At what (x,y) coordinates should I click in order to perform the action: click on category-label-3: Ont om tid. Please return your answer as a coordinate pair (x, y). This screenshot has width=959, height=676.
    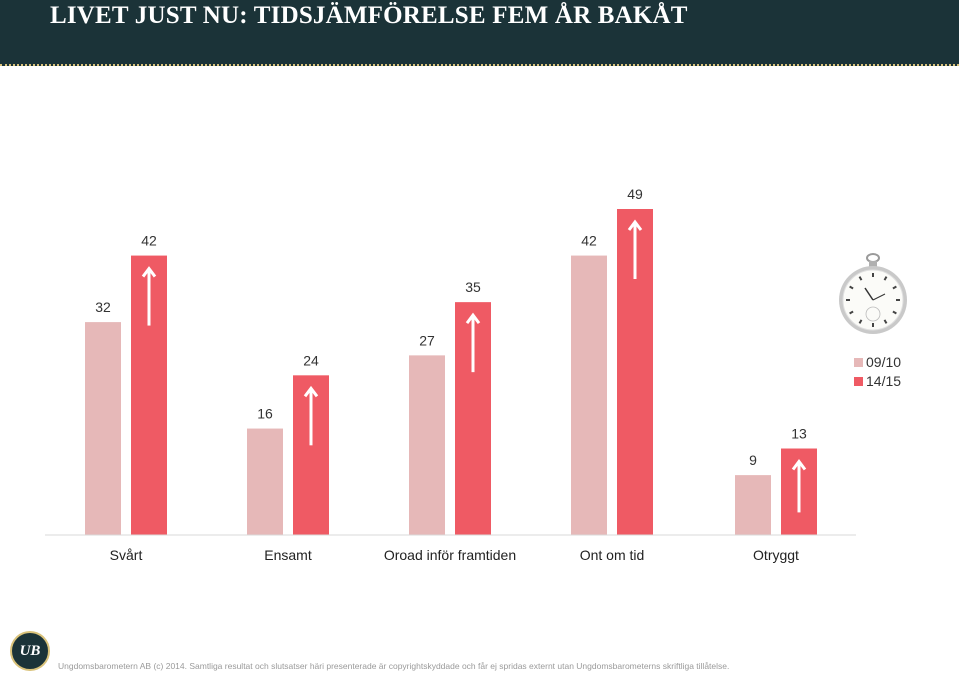
    Looking at the image, I should click on (612, 555).